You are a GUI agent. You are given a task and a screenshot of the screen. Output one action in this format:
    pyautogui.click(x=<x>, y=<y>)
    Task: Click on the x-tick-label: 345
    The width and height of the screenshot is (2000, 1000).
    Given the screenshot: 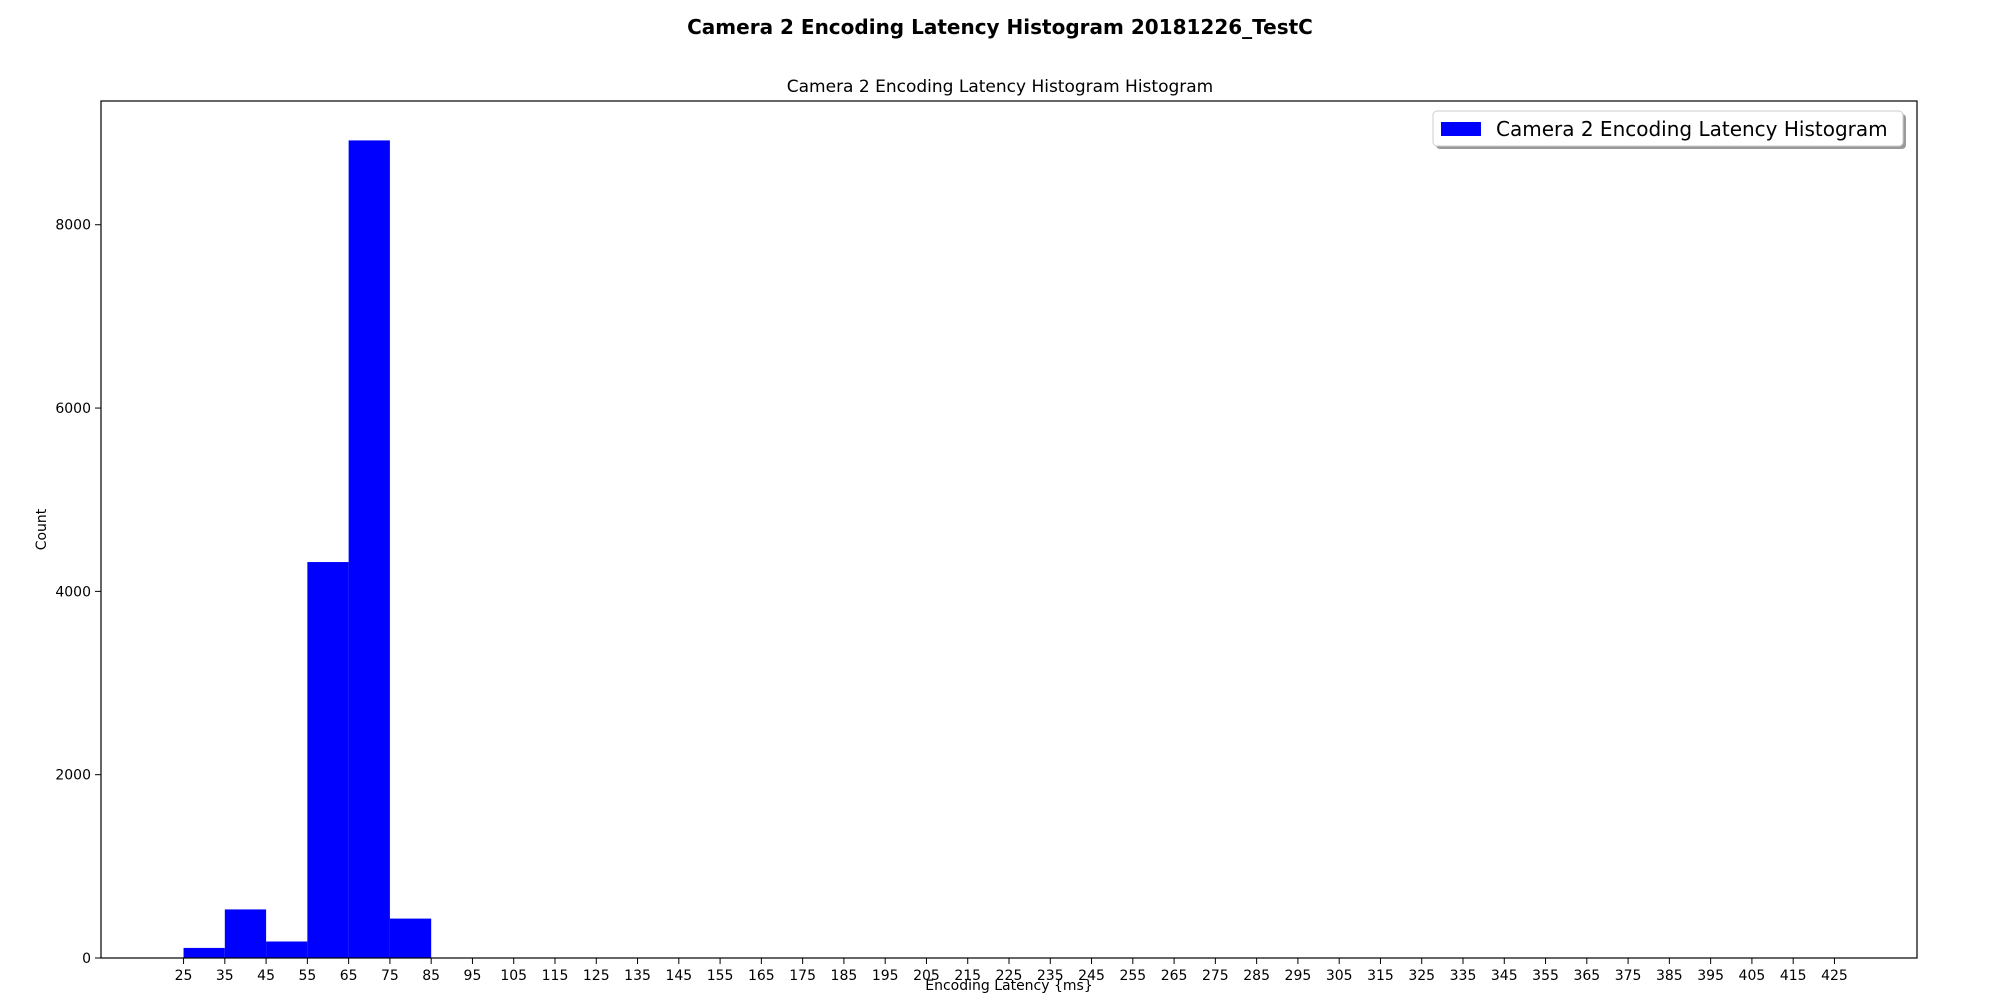 What is the action you would take?
    pyautogui.click(x=1504, y=976)
    